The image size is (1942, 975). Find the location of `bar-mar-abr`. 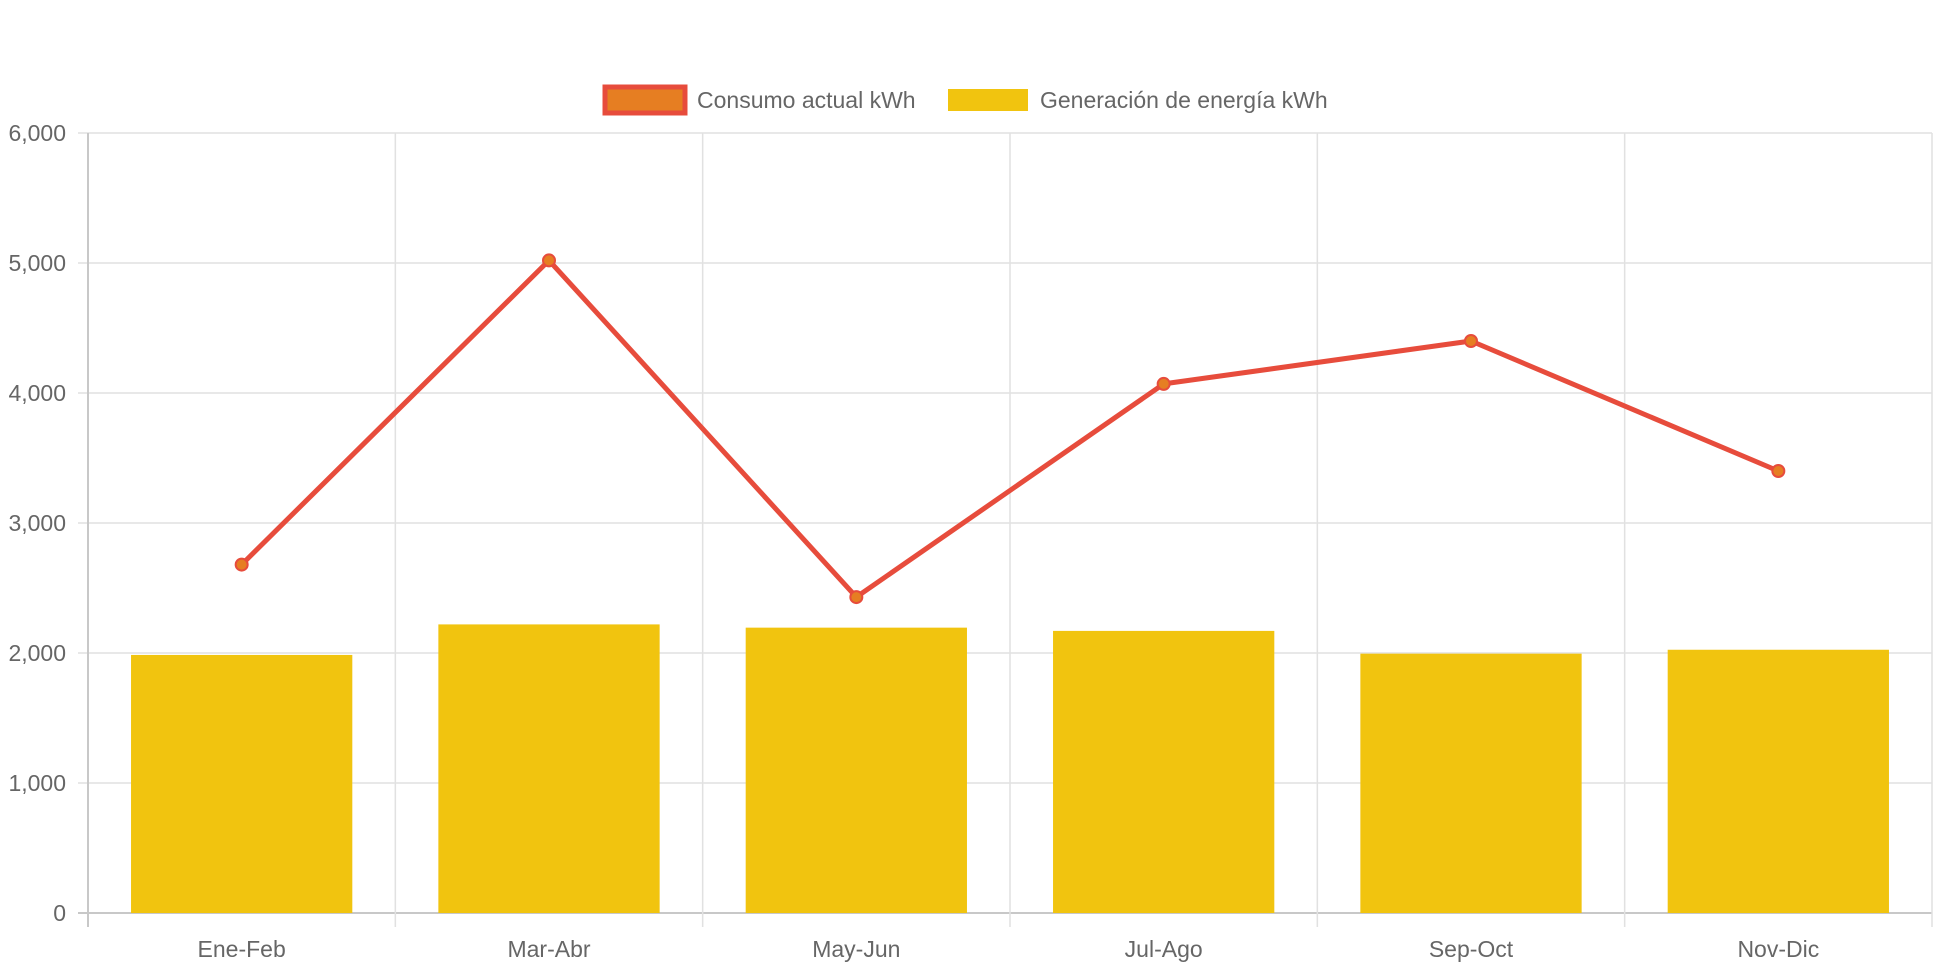

bar-mar-abr is located at coordinates (549, 768).